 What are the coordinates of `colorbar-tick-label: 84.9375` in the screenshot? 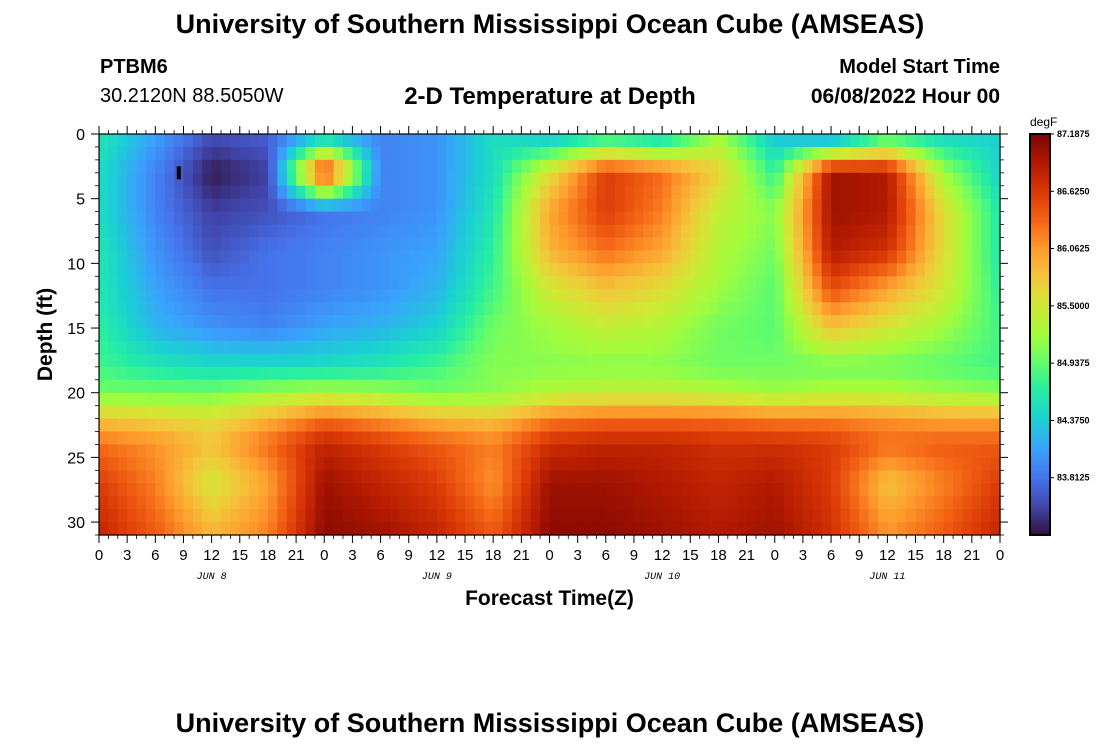 It's located at (1073, 363).